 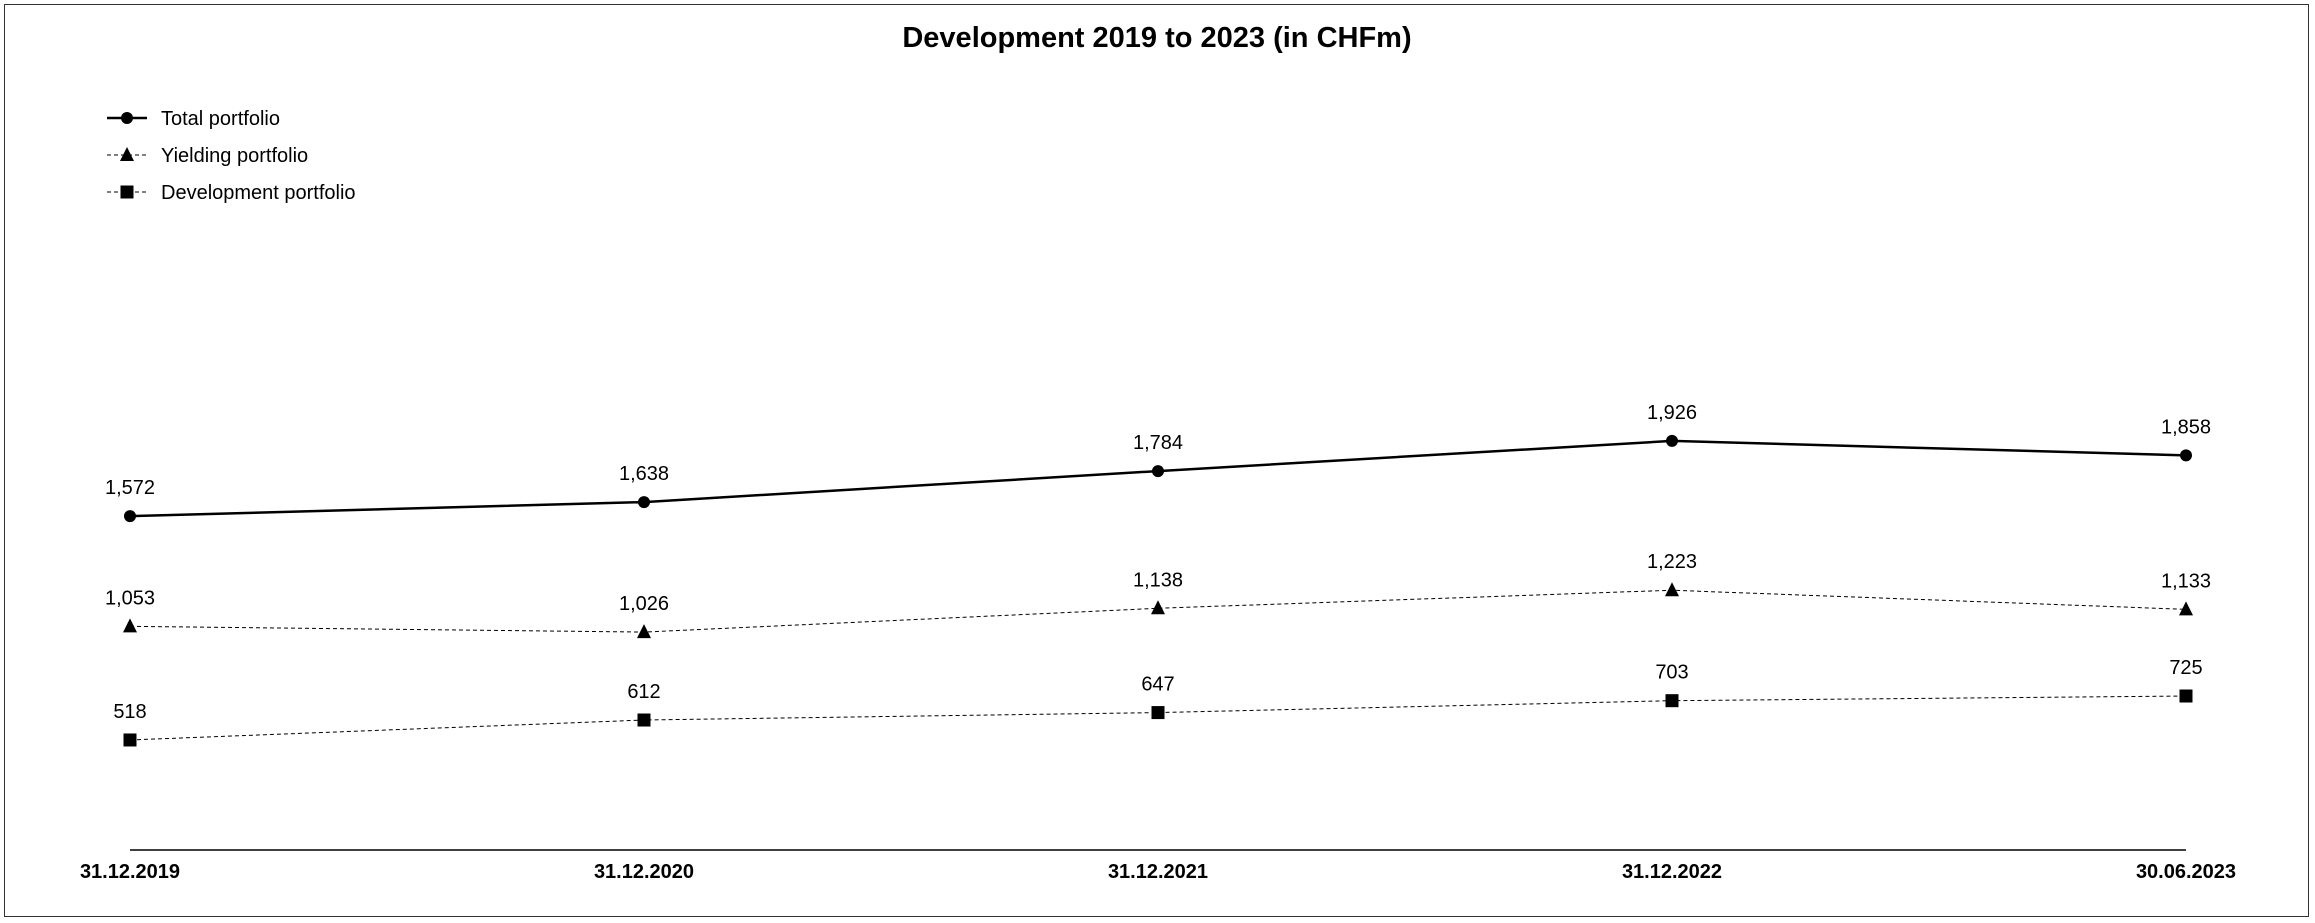 What do you see at coordinates (1671, 673) in the screenshot?
I see `data-label: 703` at bounding box center [1671, 673].